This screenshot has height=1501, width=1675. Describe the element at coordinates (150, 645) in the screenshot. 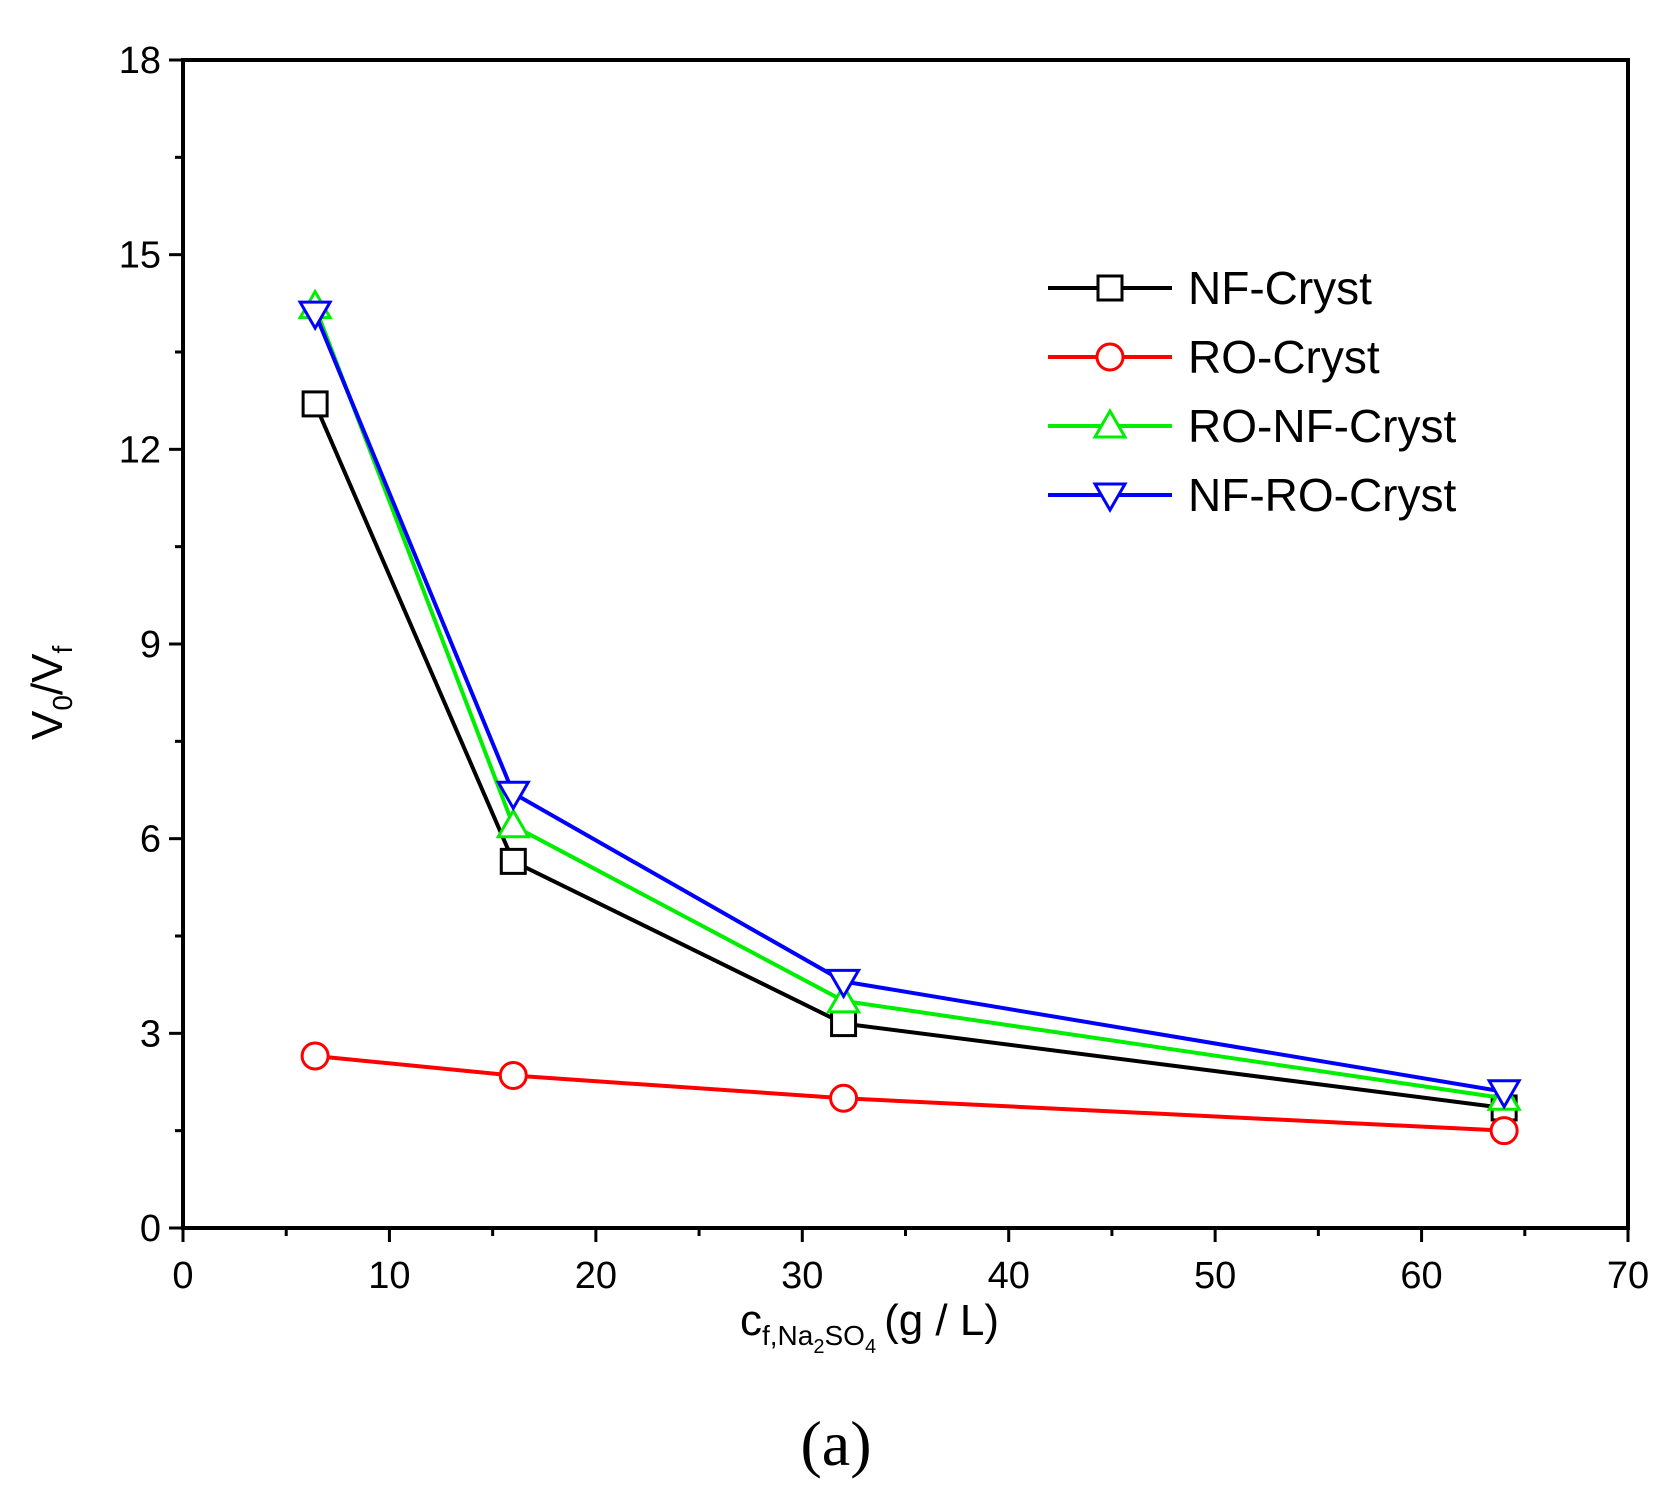

I see `y-tick-label: 9` at that location.